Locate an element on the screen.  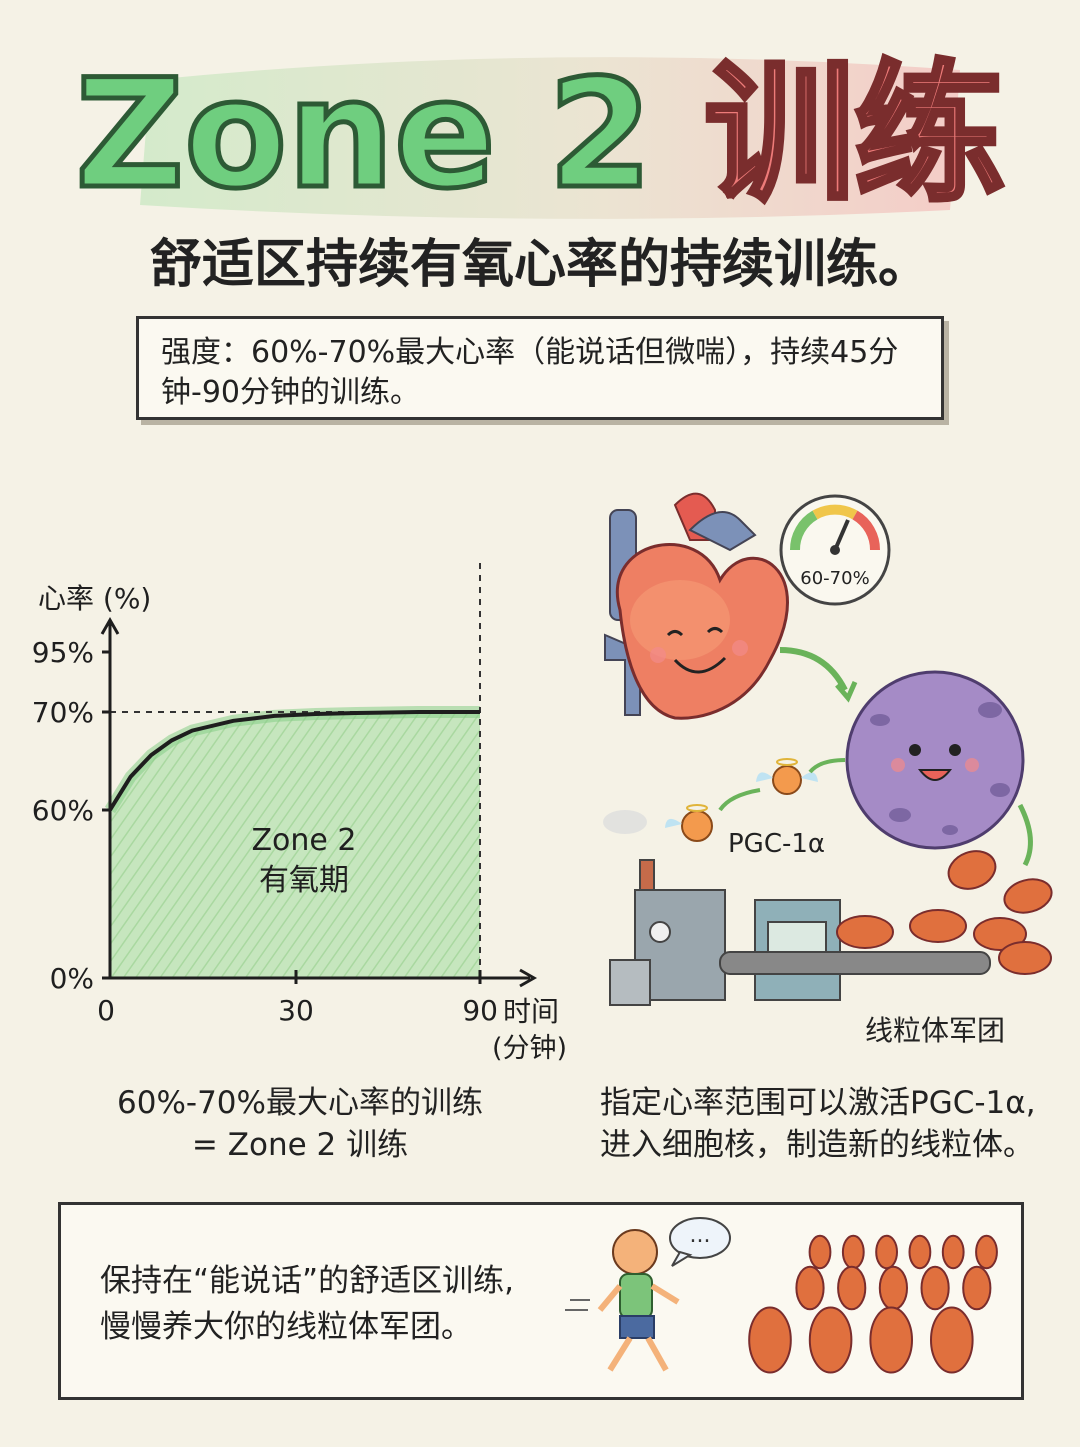
x-tick-label: 90 is located at coordinates (480, 1010).